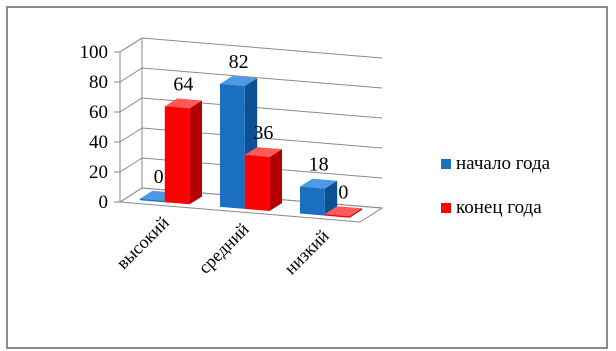 The width and height of the screenshot is (616, 351). What do you see at coordinates (239, 62) in the screenshot?
I see `bar-value-label: 82` at bounding box center [239, 62].